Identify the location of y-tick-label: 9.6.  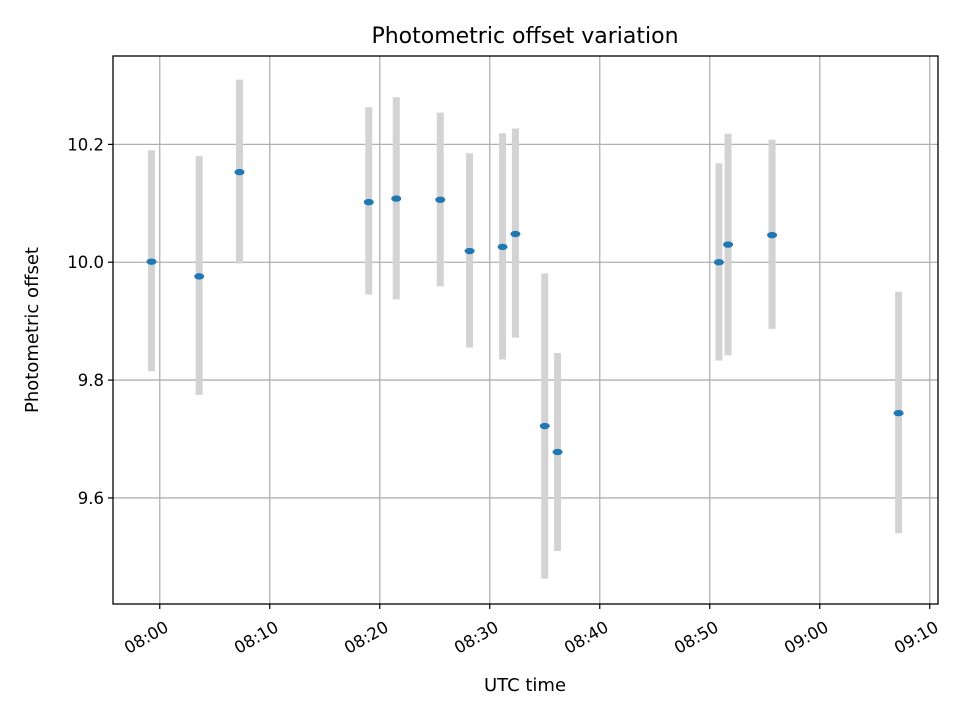
(91, 498).